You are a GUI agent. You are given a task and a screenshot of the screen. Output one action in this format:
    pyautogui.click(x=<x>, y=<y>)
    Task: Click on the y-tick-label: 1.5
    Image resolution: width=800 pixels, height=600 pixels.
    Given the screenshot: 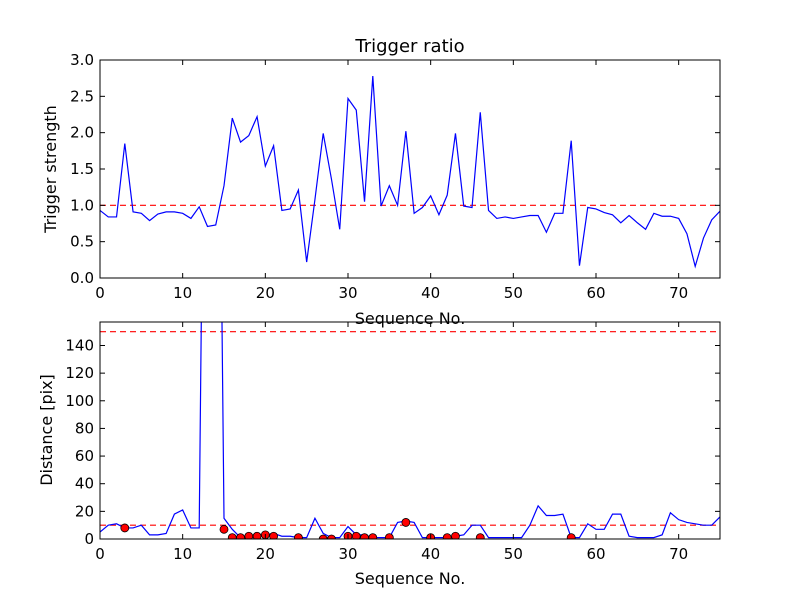 What is the action you would take?
    pyautogui.click(x=82, y=169)
    